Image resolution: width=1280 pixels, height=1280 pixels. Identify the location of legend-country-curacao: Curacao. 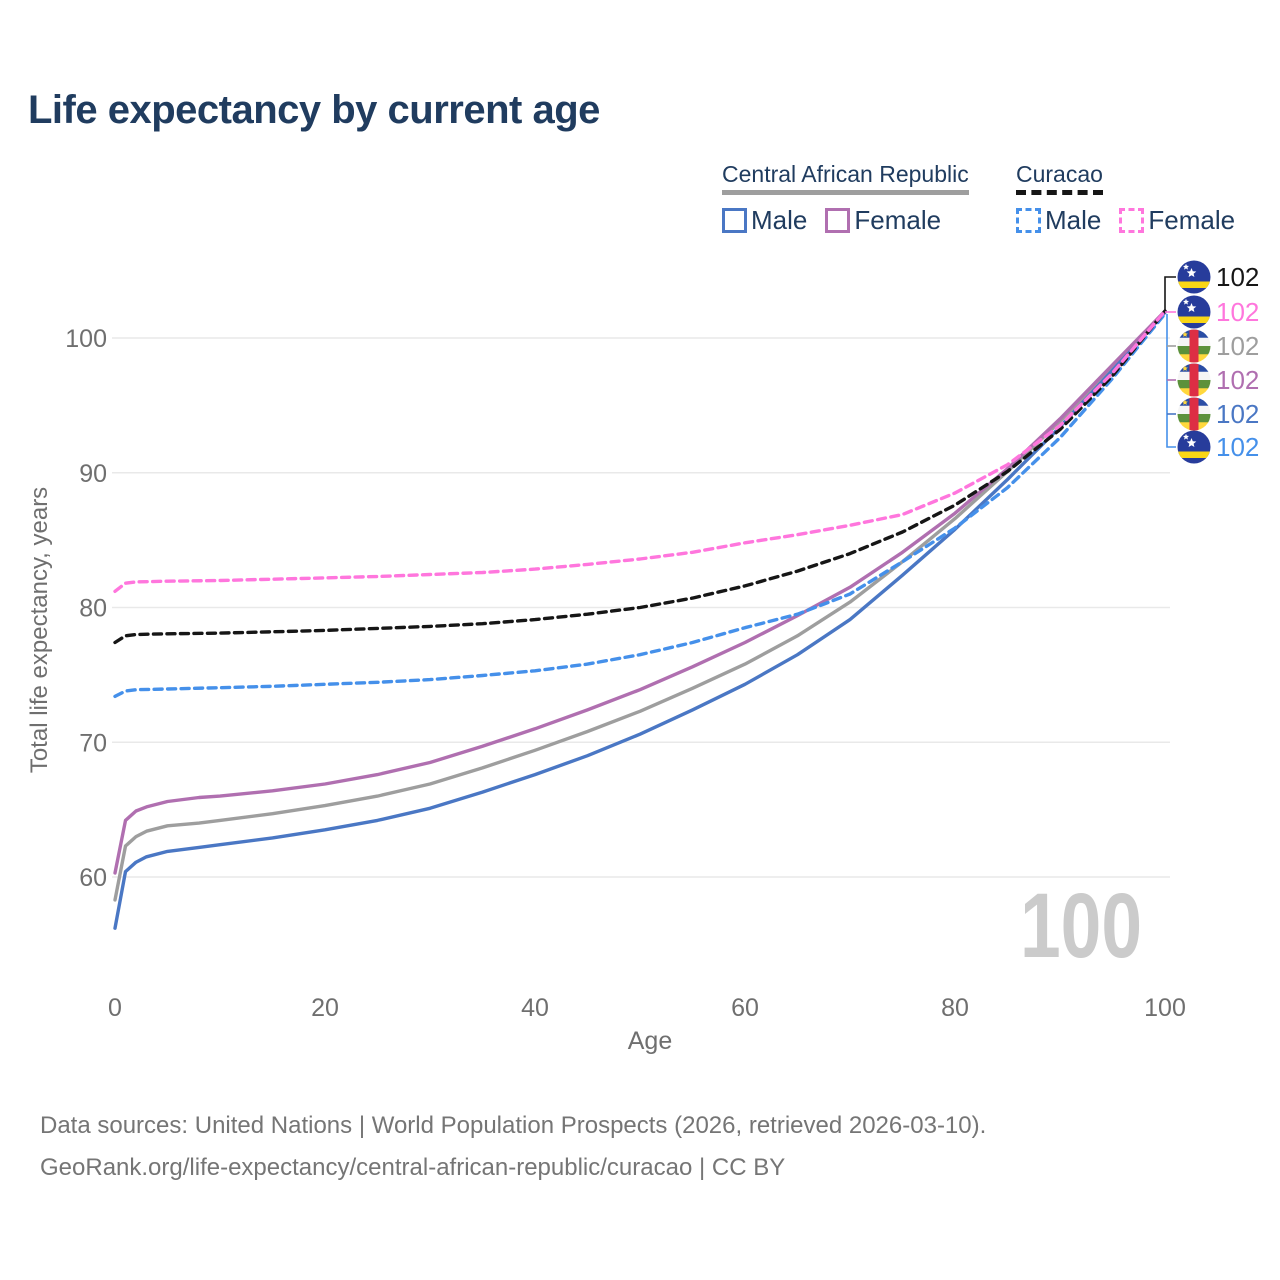
(1059, 178).